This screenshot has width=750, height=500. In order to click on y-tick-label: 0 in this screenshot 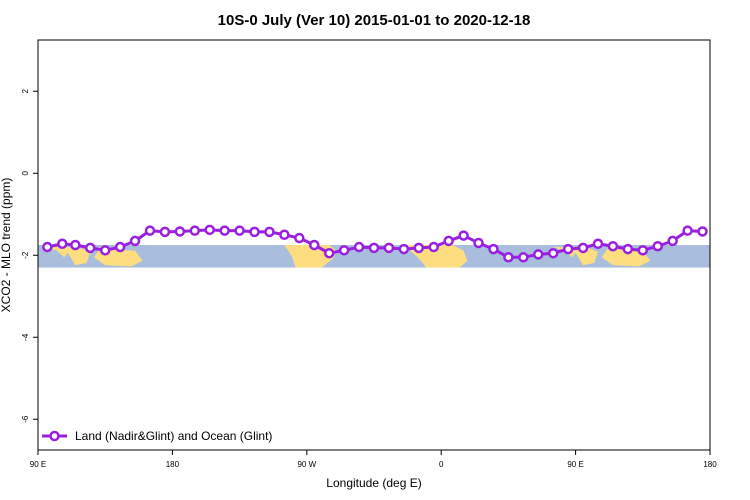, I will do `click(25, 172)`.